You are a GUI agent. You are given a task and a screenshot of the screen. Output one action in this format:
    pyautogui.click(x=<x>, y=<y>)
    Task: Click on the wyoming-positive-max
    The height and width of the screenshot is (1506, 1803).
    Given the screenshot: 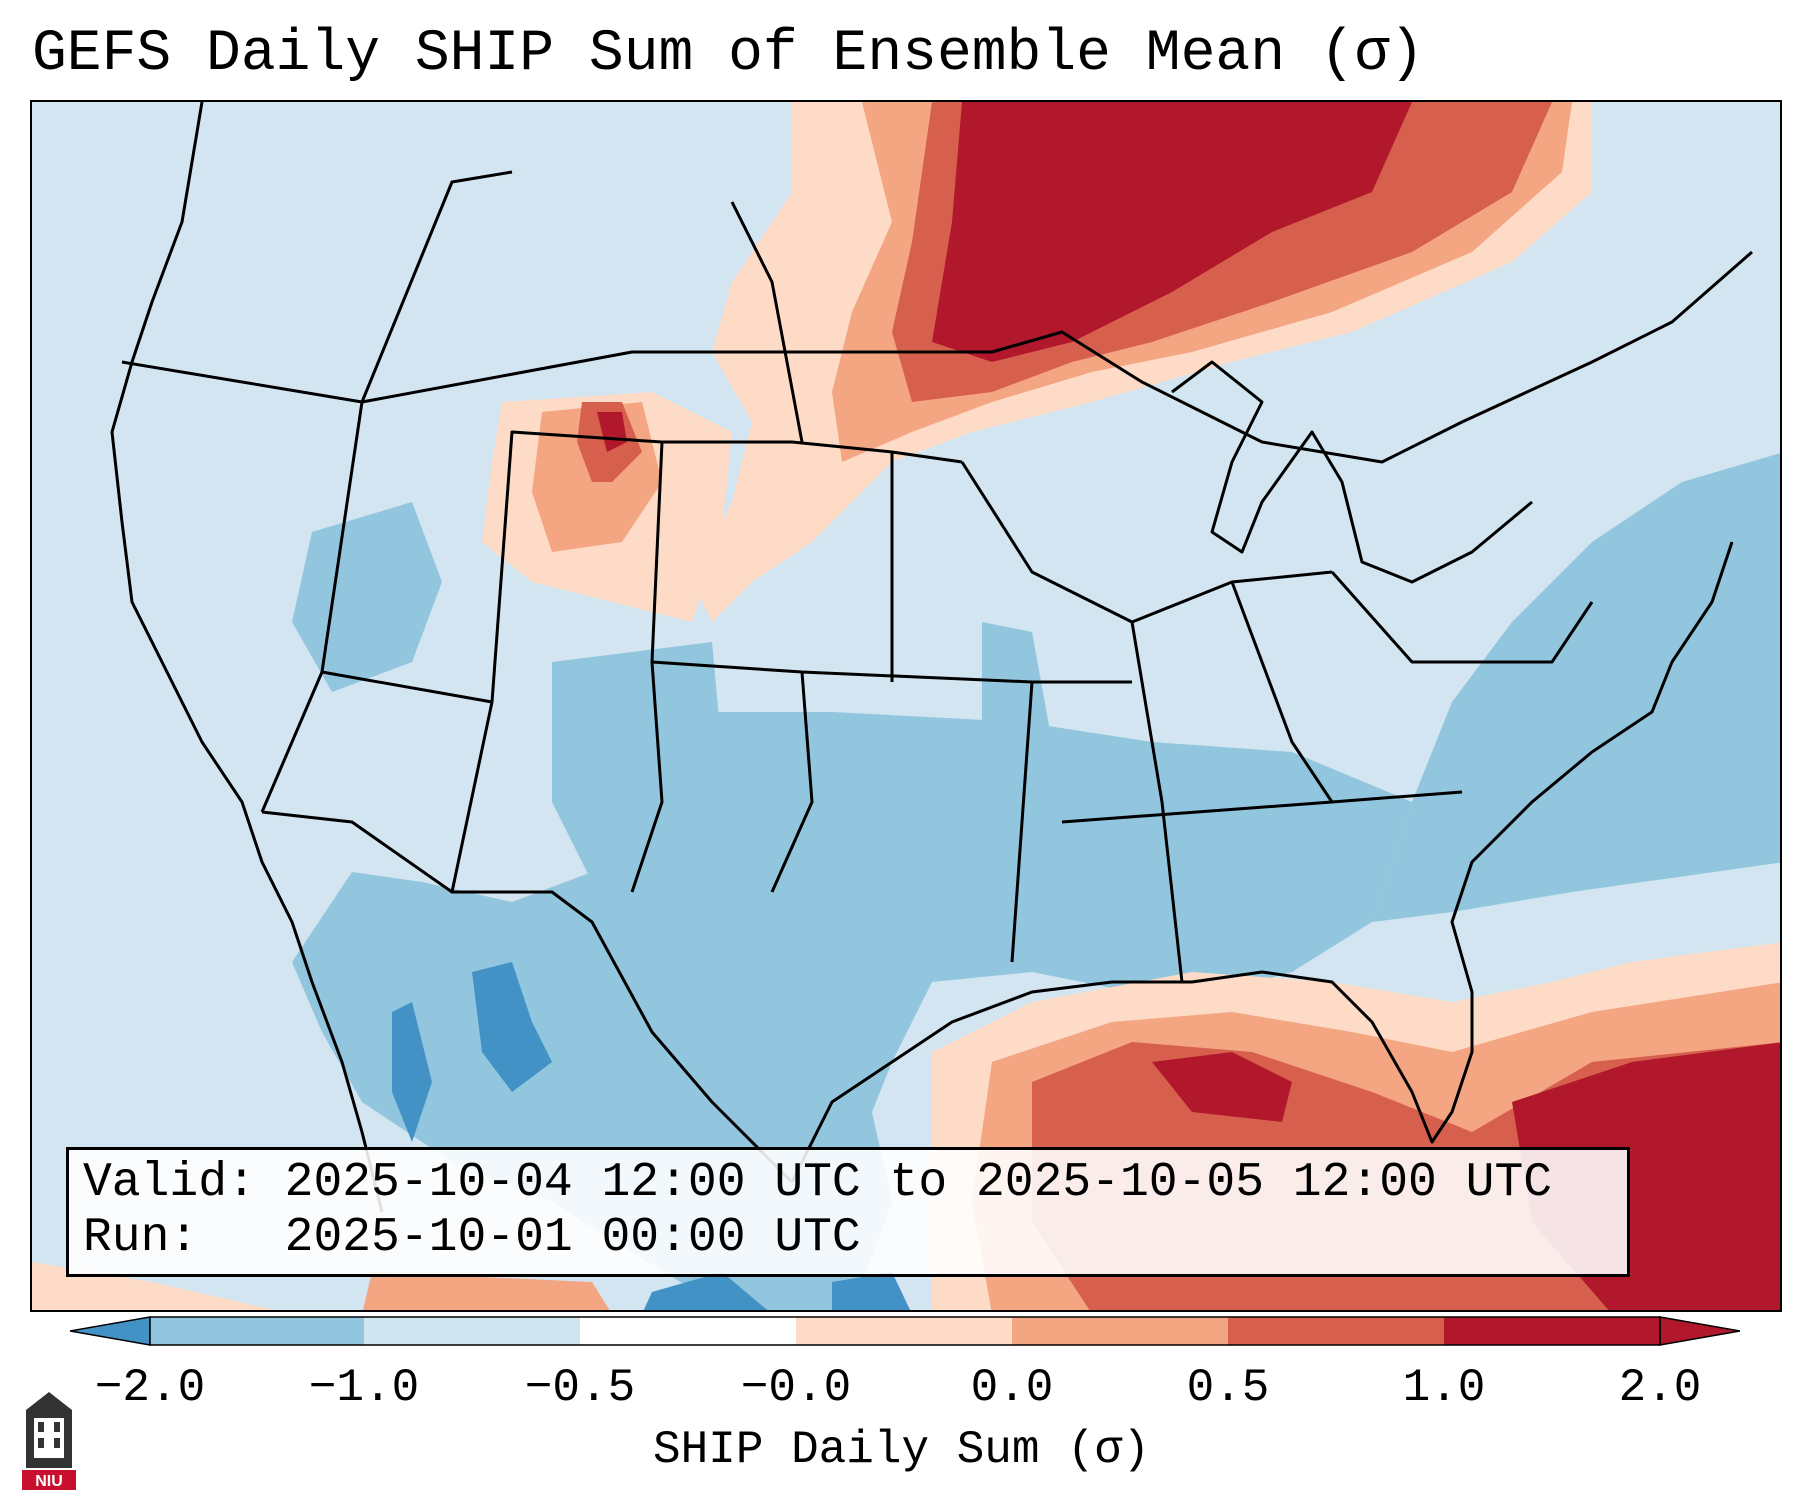 What is the action you would take?
    pyautogui.click(x=612, y=432)
    